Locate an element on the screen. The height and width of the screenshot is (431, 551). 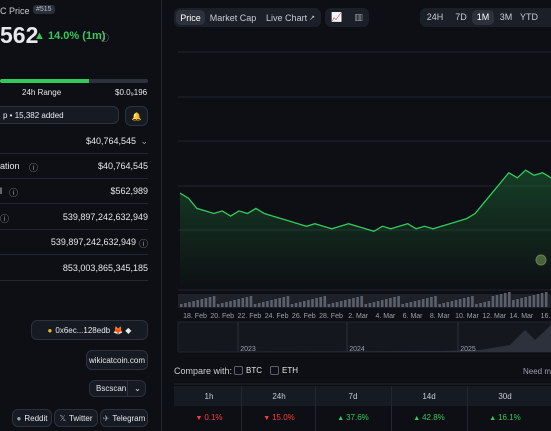
table-header: 24h is located at coordinates (279, 396).